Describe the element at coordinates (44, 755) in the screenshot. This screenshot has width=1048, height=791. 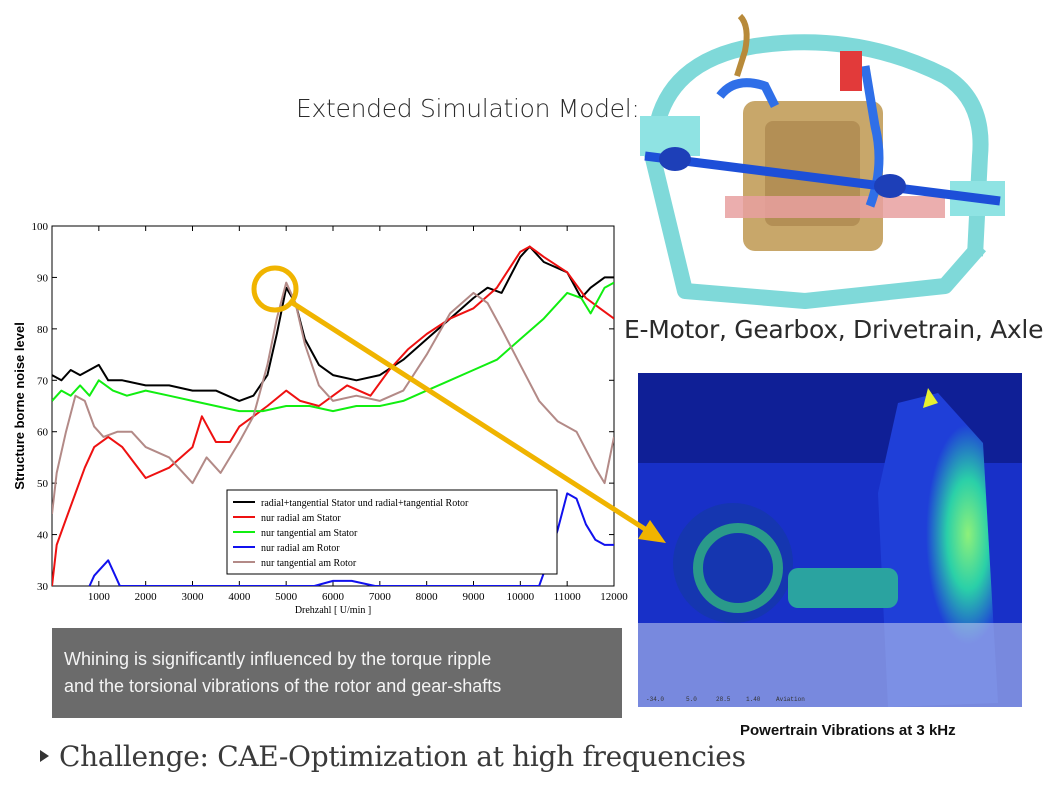
I see `bullet-triangle-icon` at that location.